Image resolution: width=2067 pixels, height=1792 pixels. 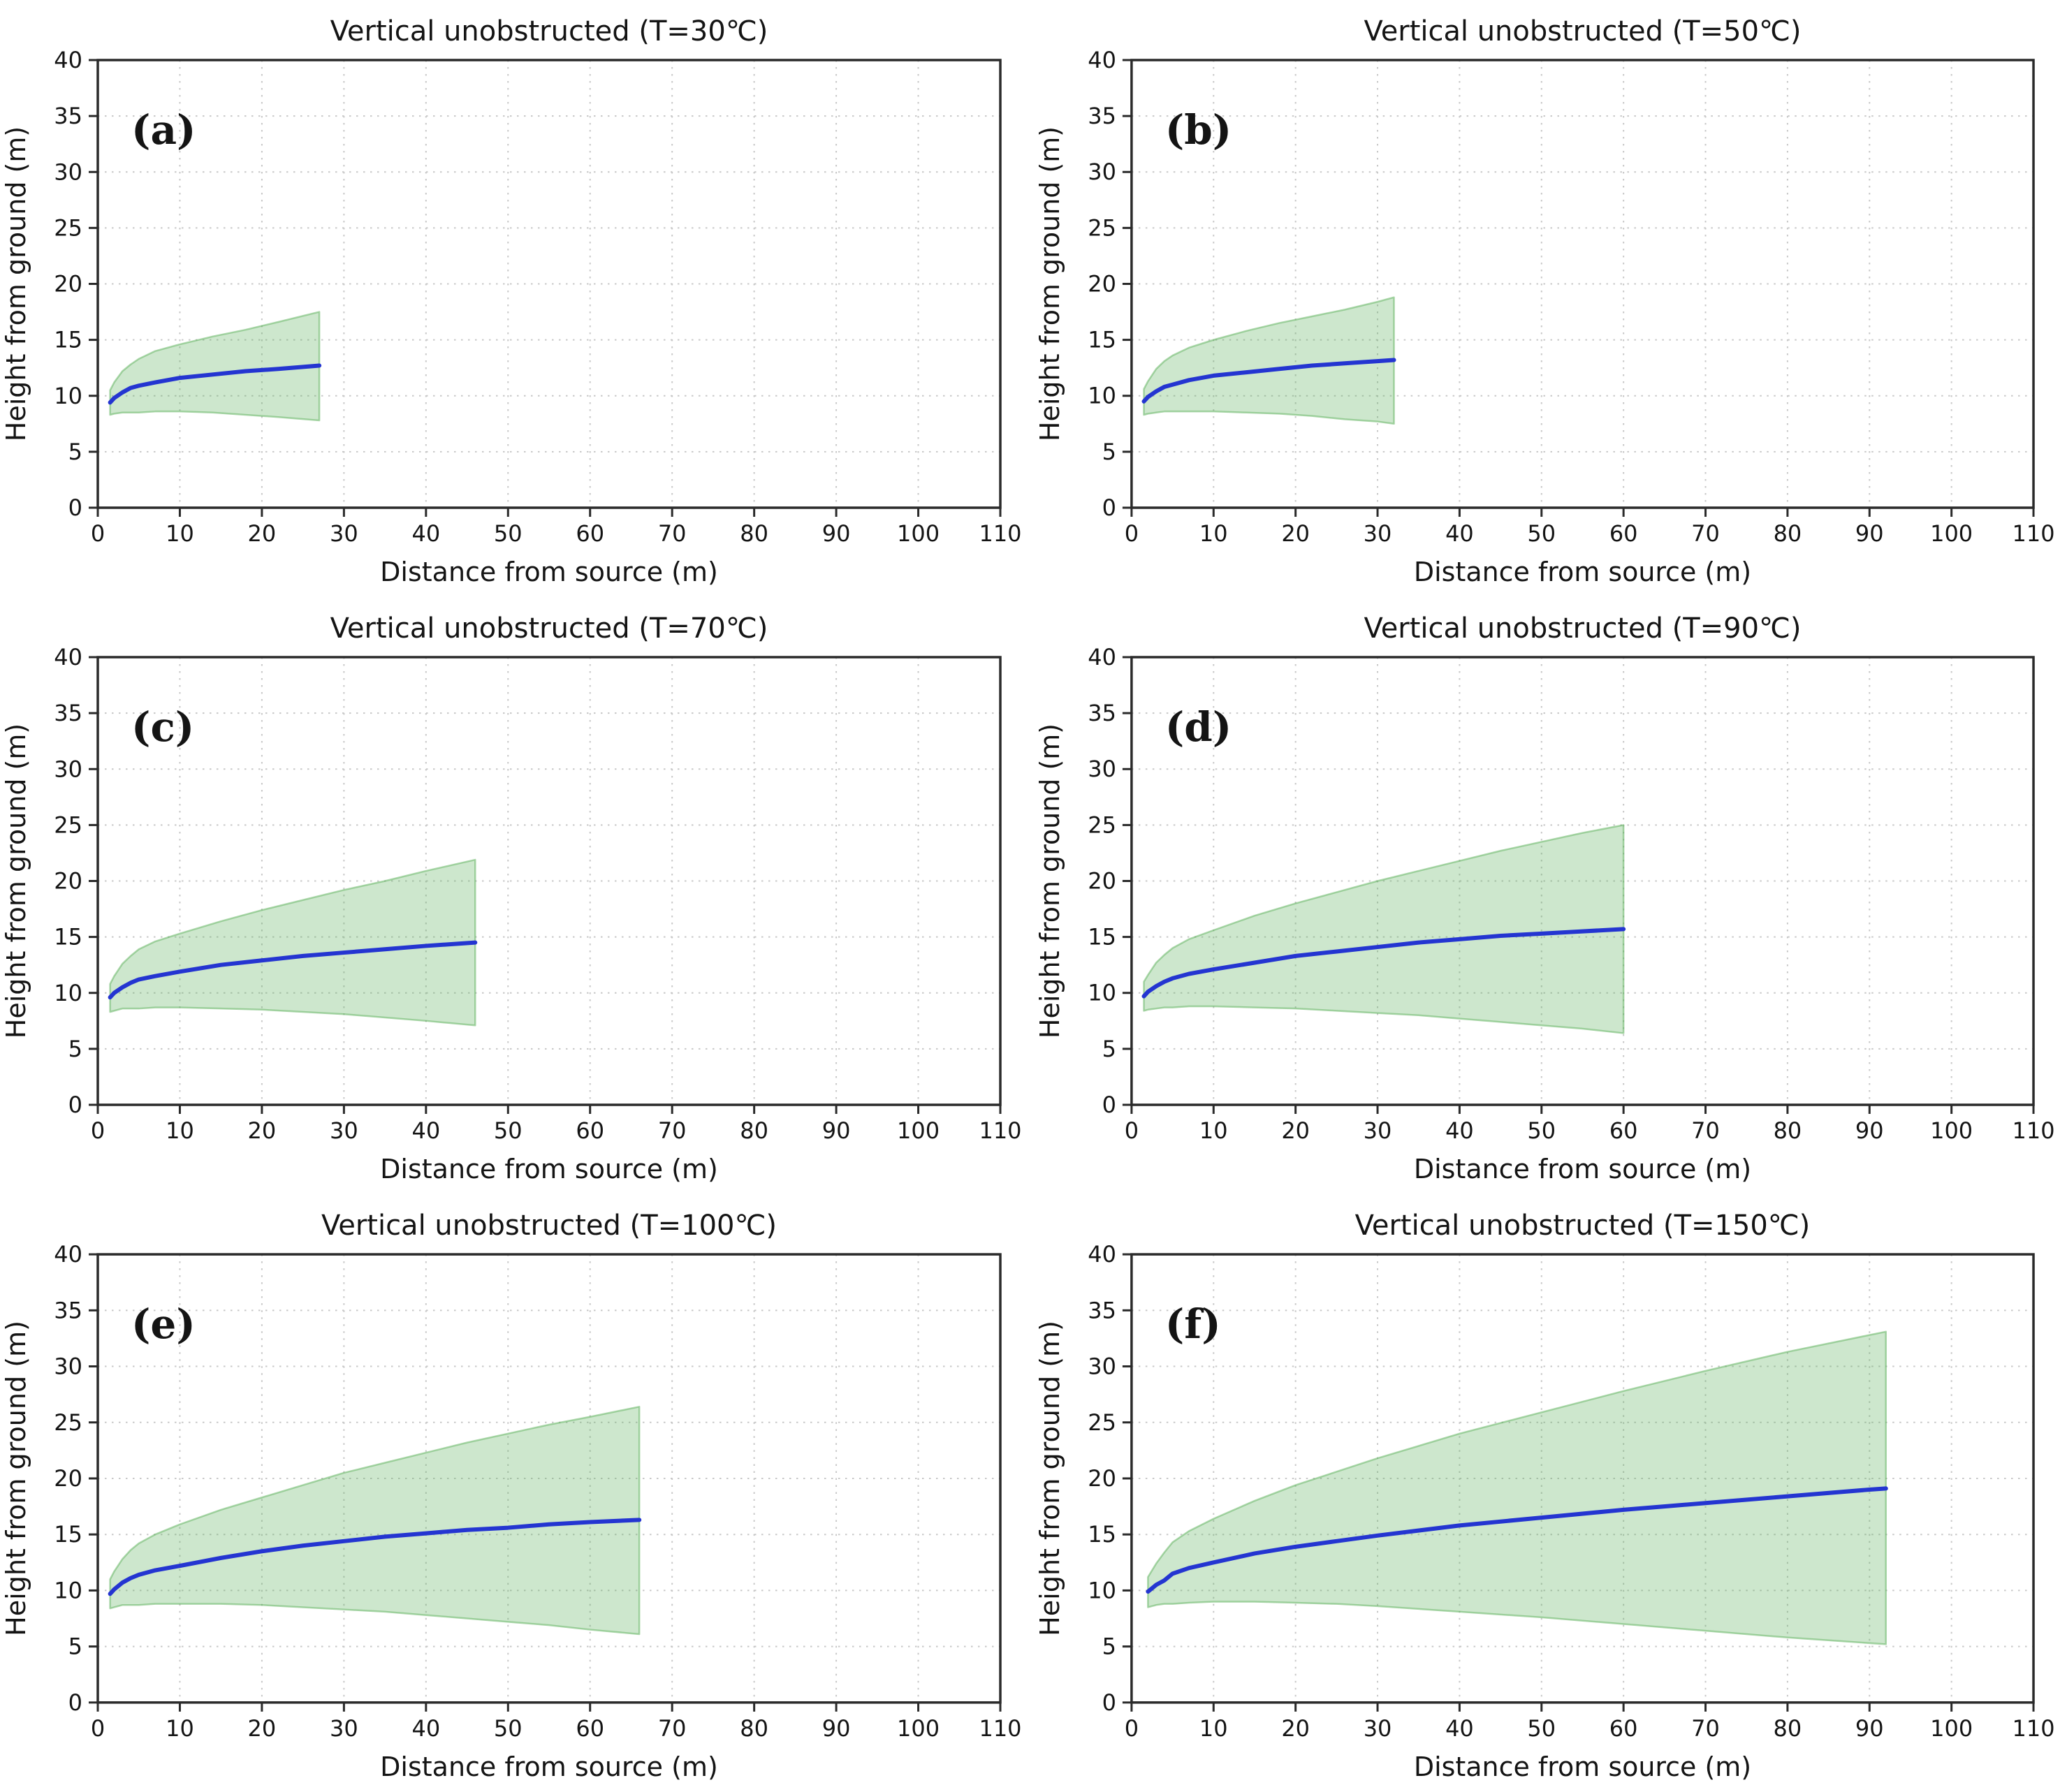 What do you see at coordinates (549, 628) in the screenshot?
I see `panel-title: Vertical unobstructed (T=70℃)` at bounding box center [549, 628].